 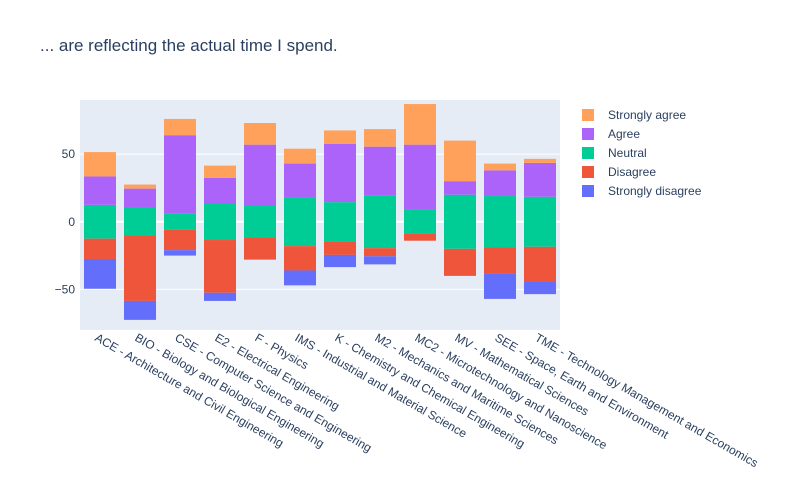 What do you see at coordinates (65, 289) in the screenshot?
I see `y-tick-label: −50` at bounding box center [65, 289].